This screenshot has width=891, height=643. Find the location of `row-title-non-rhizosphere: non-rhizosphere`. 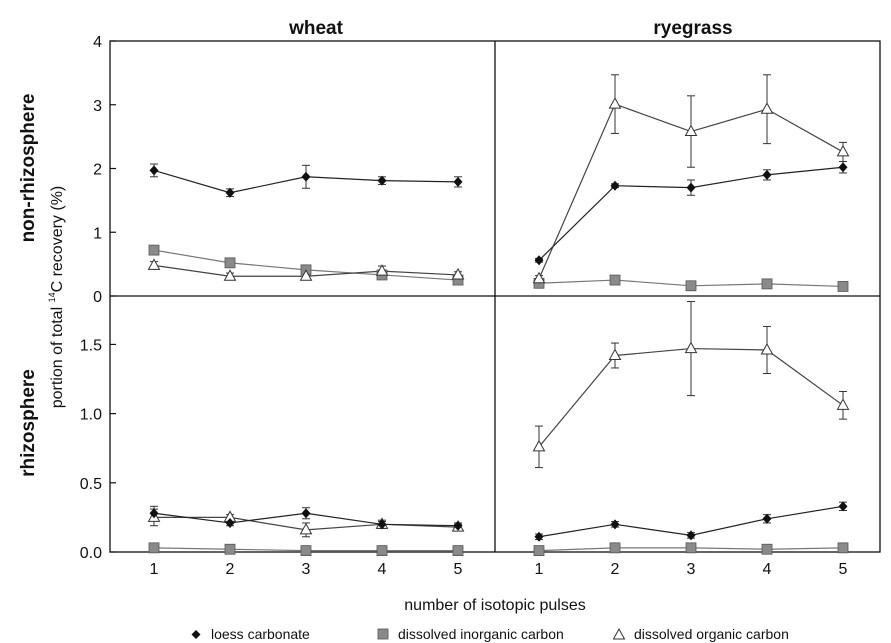

row-title-non-rhizosphere: non-rhizosphere is located at coordinates (28, 168).